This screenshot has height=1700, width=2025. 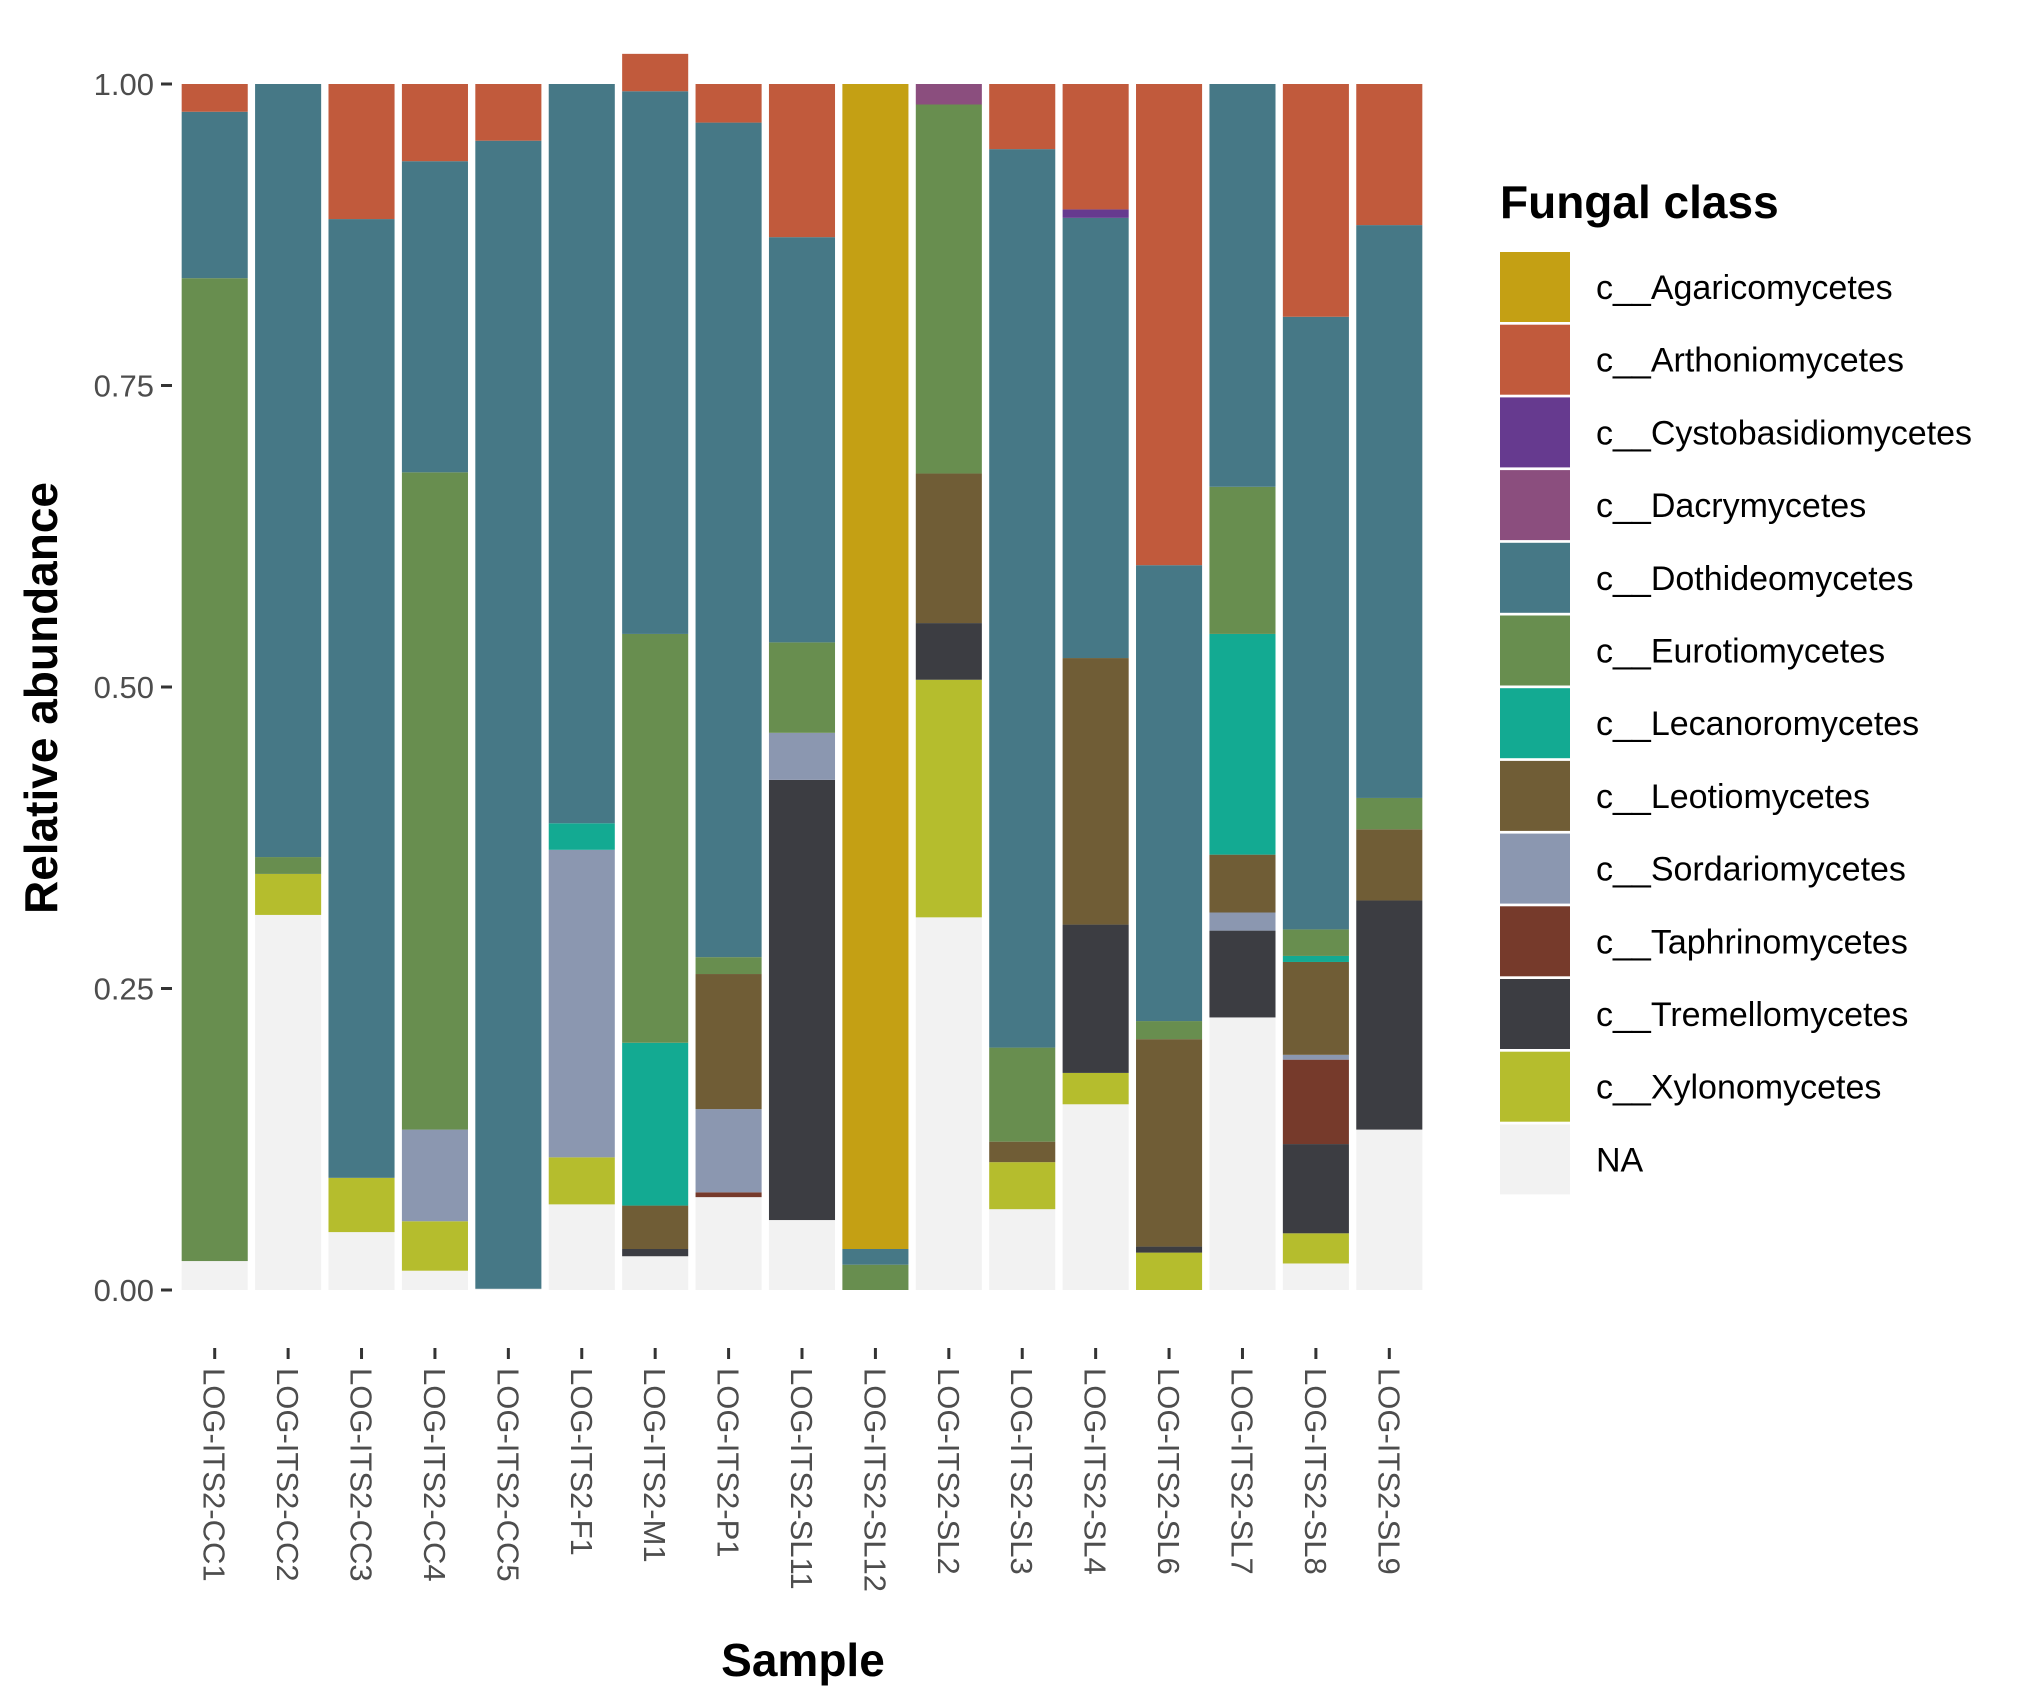 What do you see at coordinates (1389, 1015) in the screenshot?
I see `bar-segment-LOG-ITS2-SL9-c__Tremellomycetes` at bounding box center [1389, 1015].